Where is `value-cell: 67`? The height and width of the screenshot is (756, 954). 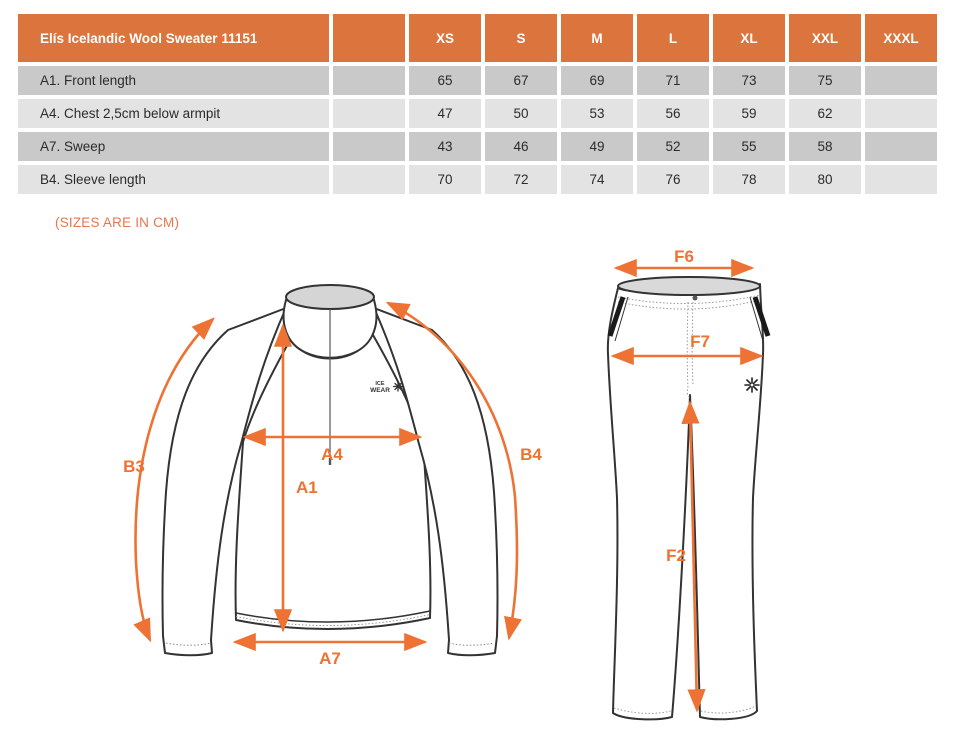
value-cell: 67 is located at coordinates (521, 80).